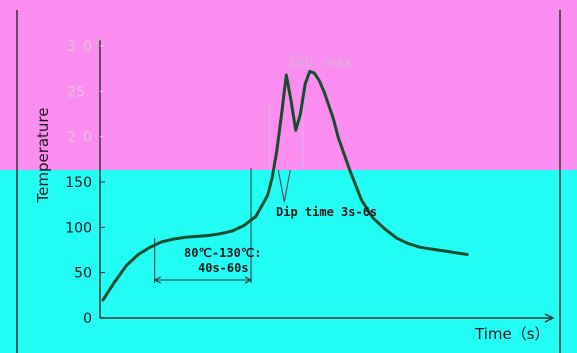 This screenshot has height=353, width=577. I want to click on annotation-guides, so click(228, 194).